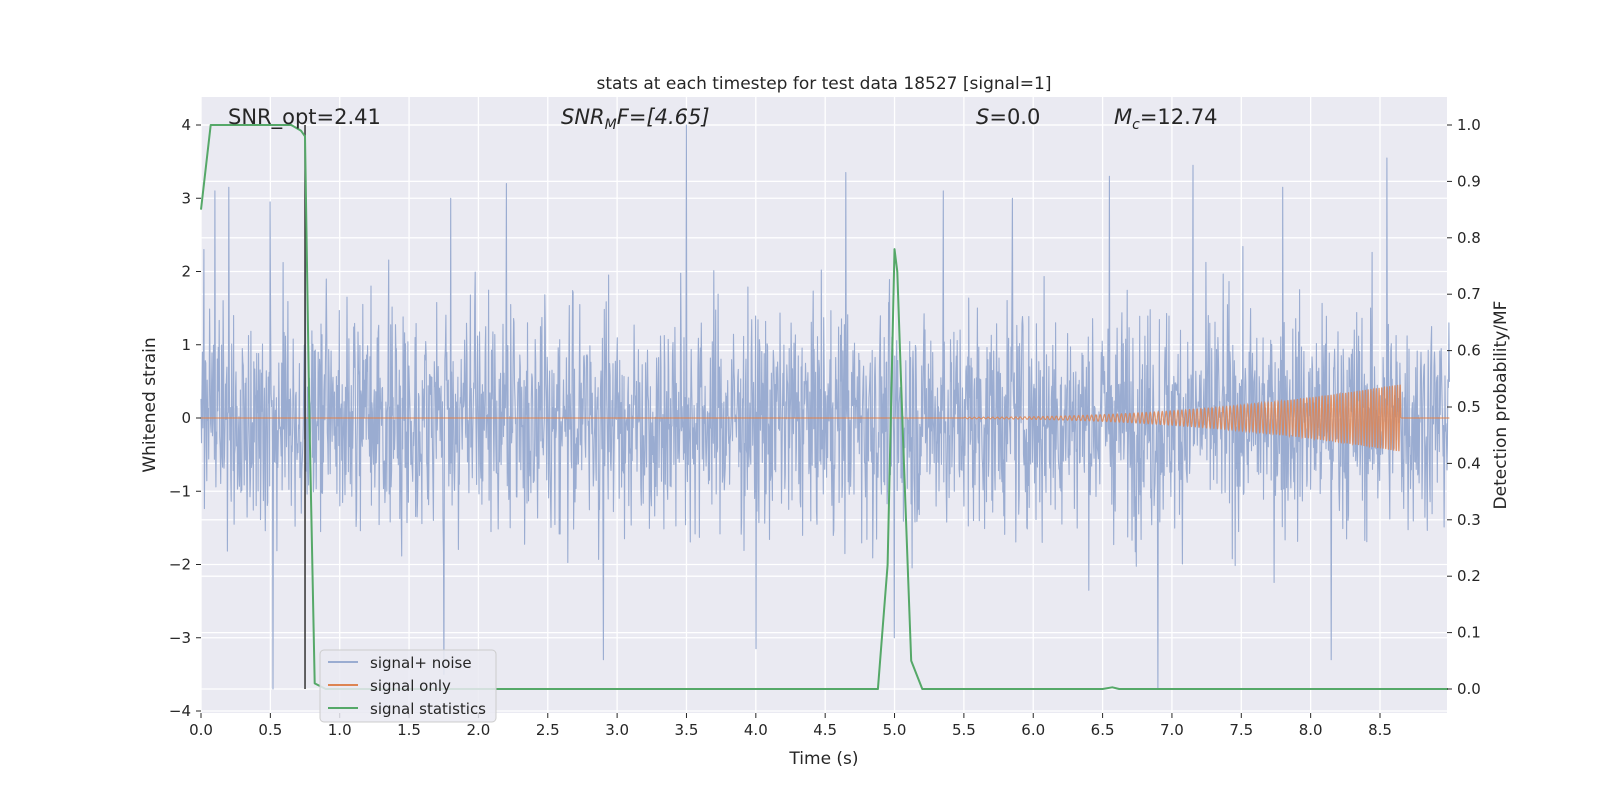  What do you see at coordinates (1241, 730) in the screenshot?
I see `x-tick-label: 7.5` at bounding box center [1241, 730].